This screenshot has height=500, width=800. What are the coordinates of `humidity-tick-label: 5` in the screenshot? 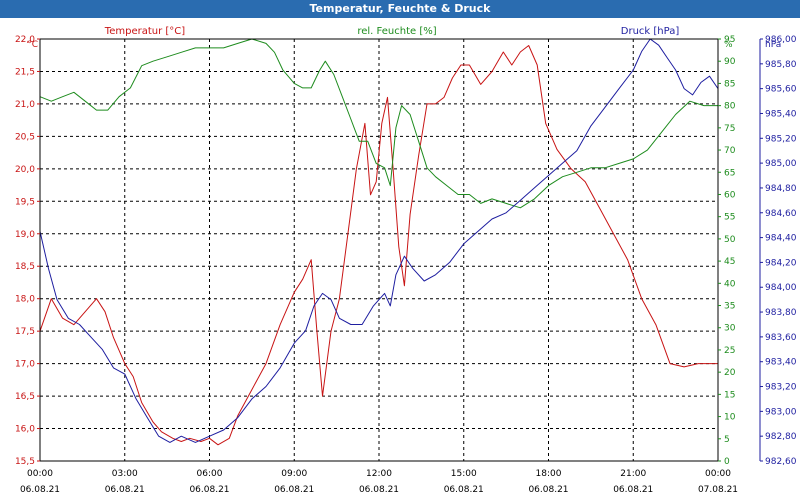 It's located at (727, 440).